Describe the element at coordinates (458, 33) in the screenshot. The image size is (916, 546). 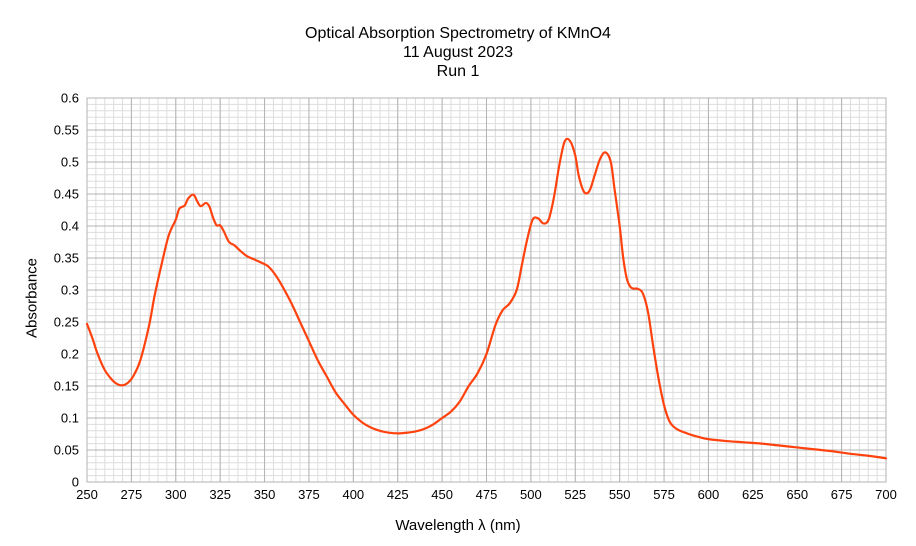
I see `chart-title: Optical Absorption Spectrometry of KMnO4` at that location.